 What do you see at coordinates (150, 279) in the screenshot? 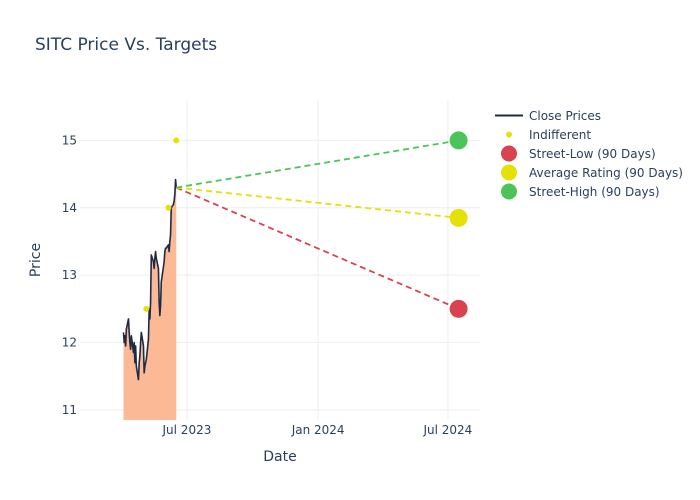
I see `close-price-line` at bounding box center [150, 279].